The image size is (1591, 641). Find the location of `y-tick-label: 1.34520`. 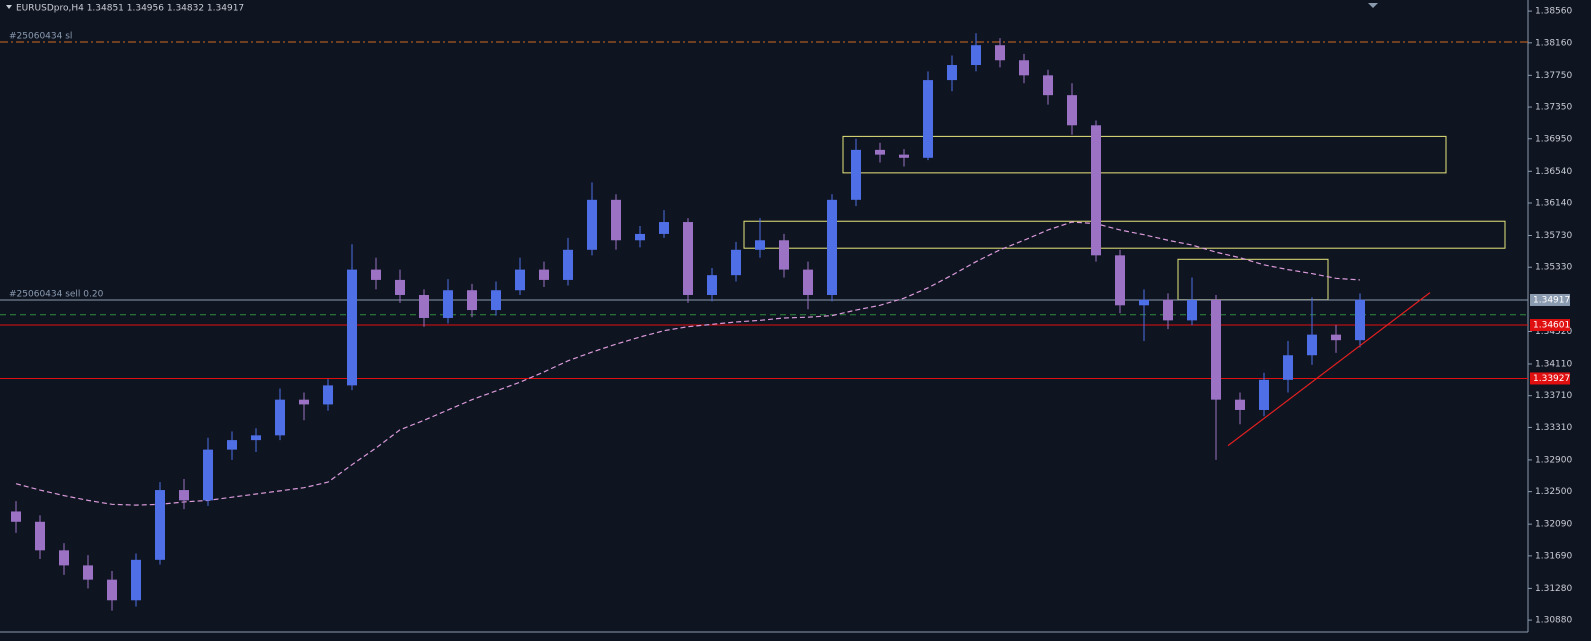

y-tick-label: 1.34520 is located at coordinates (1553, 332).